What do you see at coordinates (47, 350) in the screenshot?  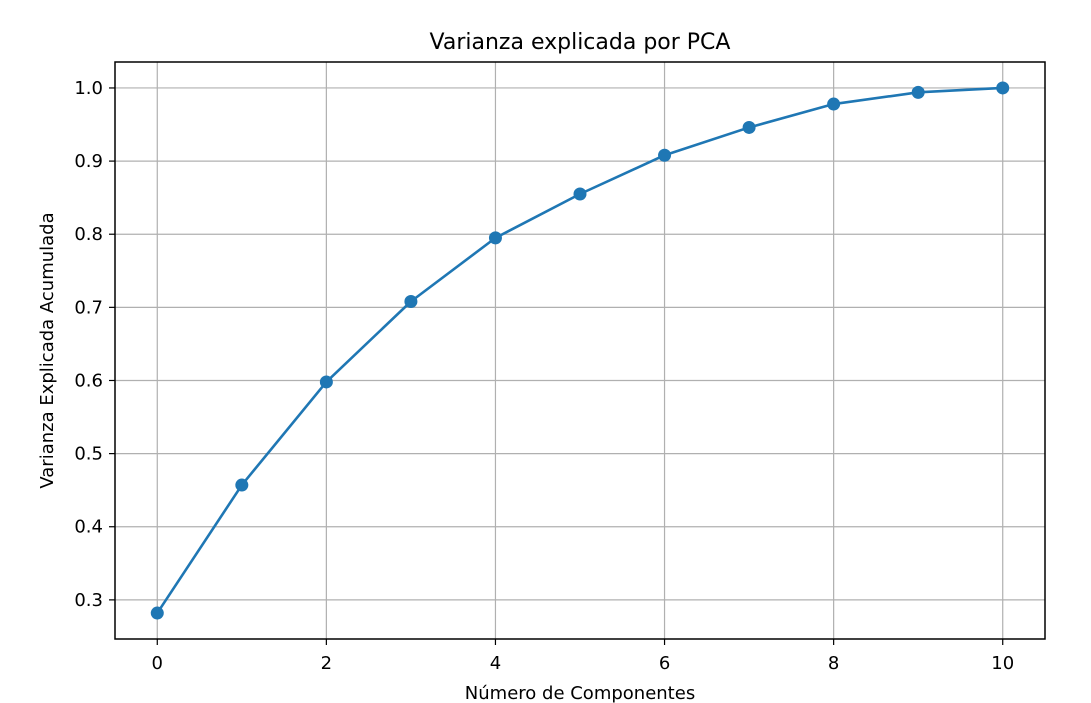 I see `y-axis-title: Varianza Explicada Acumulada` at bounding box center [47, 350].